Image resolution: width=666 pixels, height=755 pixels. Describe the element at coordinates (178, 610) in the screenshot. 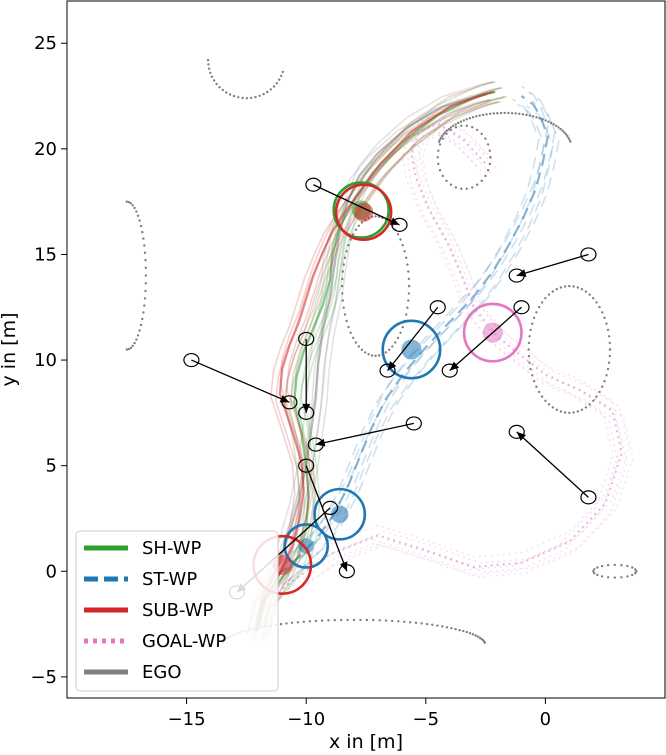

I see `legend-label-sub-wp: SUB-WP` at that location.